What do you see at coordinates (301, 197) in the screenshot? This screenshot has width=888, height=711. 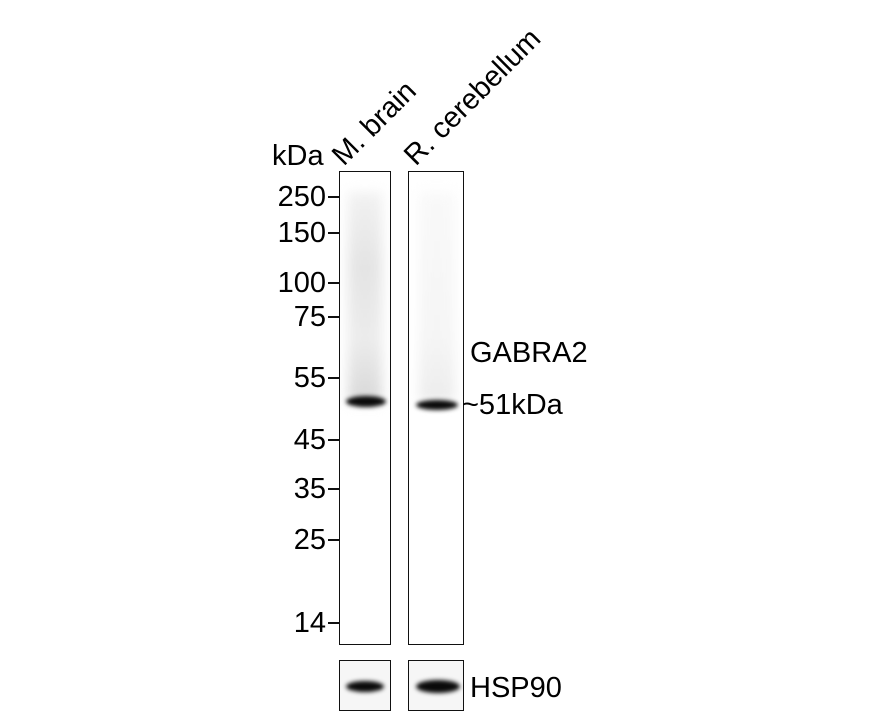 I see `marker-250: 250` at bounding box center [301, 197].